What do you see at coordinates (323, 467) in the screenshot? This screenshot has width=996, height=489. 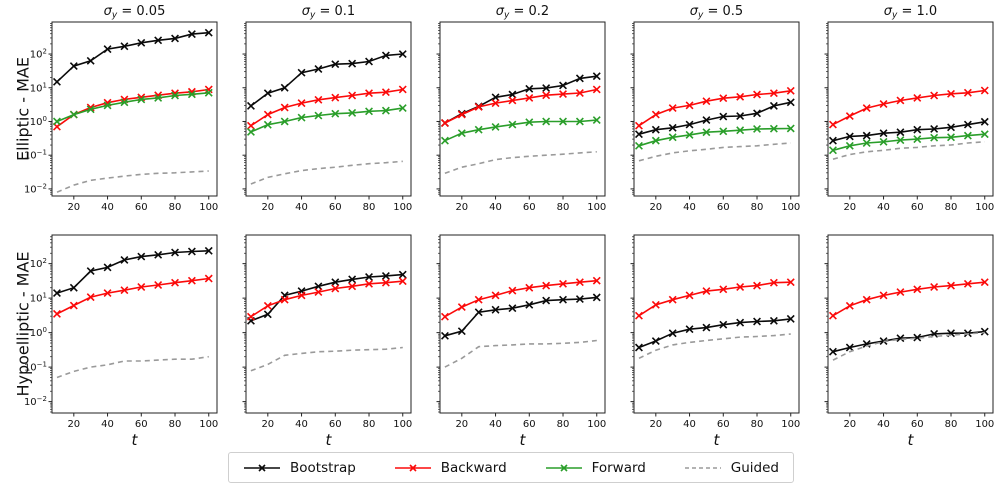 I see `legend-label: Bootstrap` at bounding box center [323, 467].